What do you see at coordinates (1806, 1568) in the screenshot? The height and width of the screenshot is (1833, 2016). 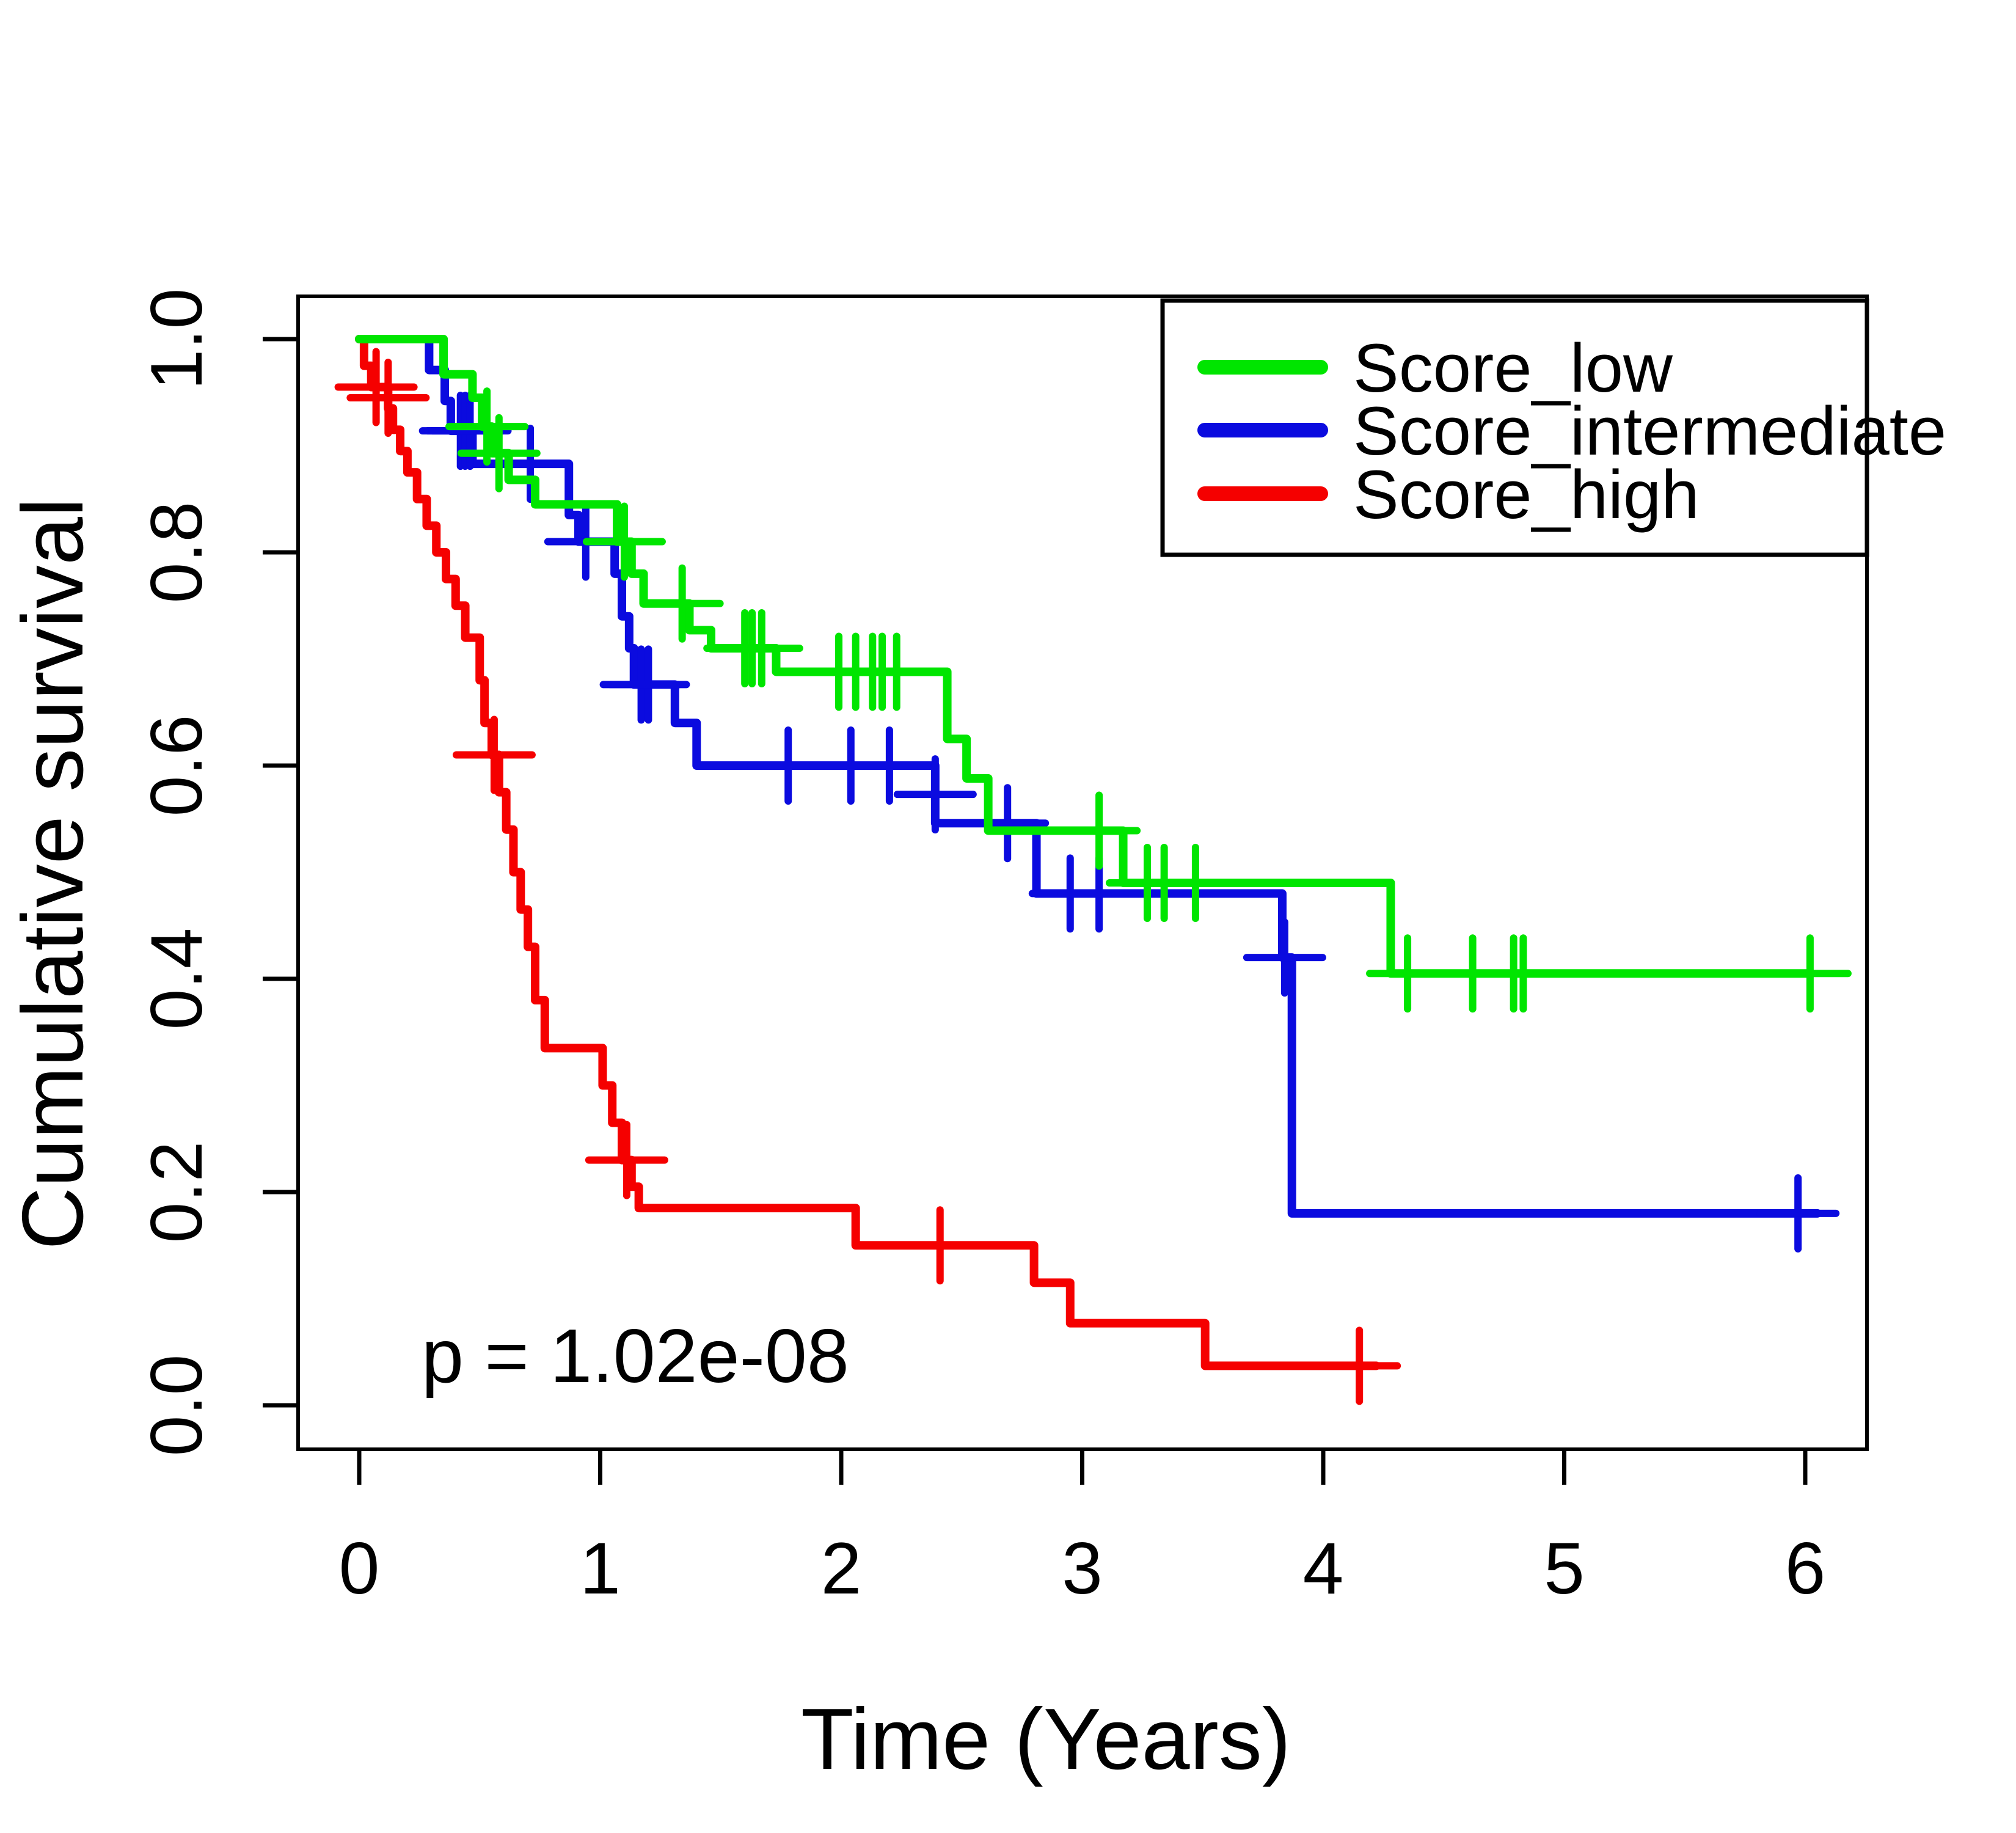 I see `x-axis-tick-label: 6` at bounding box center [1806, 1568].